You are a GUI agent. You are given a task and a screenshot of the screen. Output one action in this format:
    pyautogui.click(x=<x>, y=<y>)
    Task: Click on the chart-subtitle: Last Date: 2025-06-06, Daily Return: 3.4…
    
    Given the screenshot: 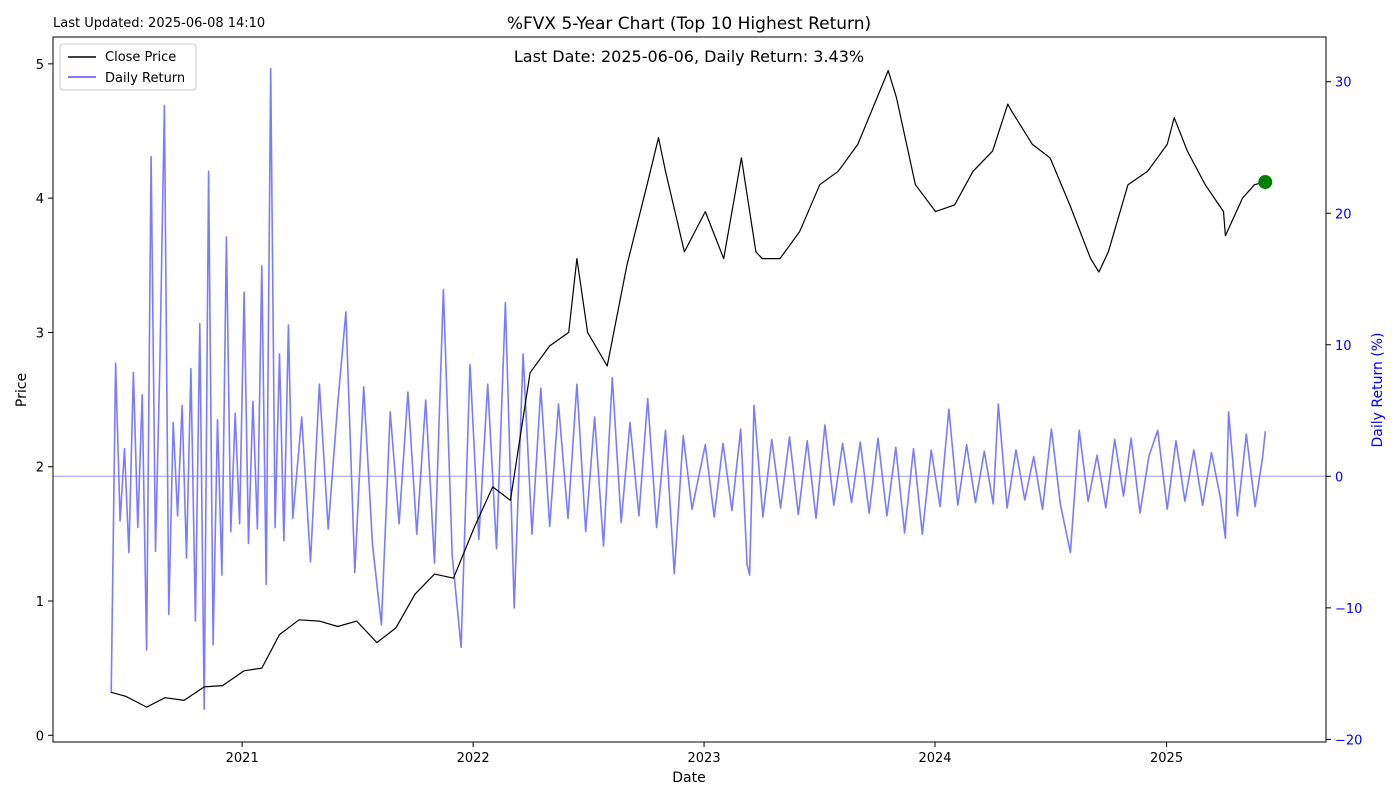 What is the action you would take?
    pyautogui.click(x=689, y=56)
    